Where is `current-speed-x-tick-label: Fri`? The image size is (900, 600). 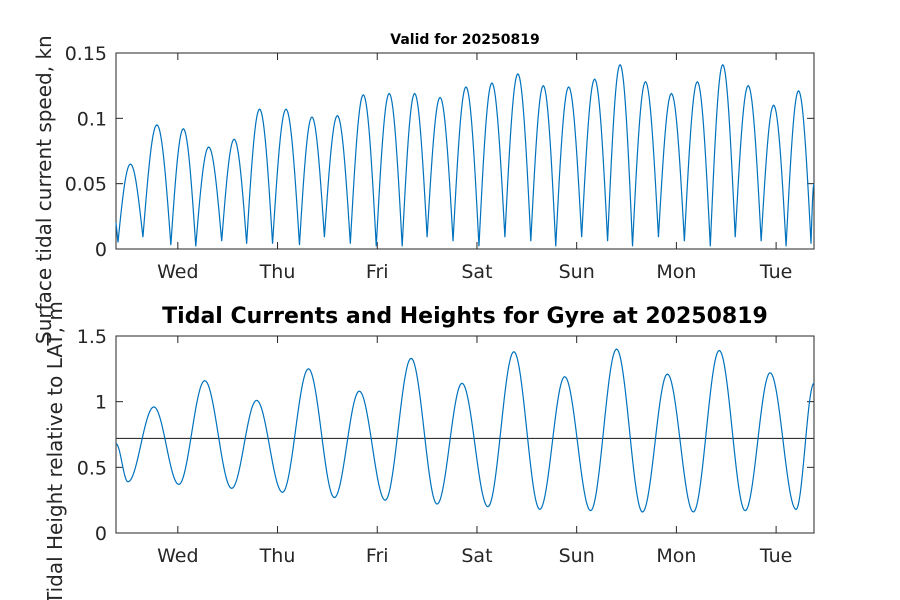
current-speed-x-tick-label: Fri is located at coordinates (377, 272).